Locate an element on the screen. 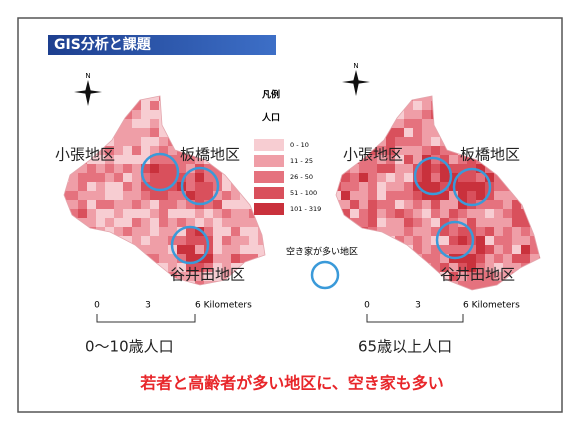 This screenshot has height=428, width=580. map-caption: 65歳以上人口 is located at coordinates (405, 347).